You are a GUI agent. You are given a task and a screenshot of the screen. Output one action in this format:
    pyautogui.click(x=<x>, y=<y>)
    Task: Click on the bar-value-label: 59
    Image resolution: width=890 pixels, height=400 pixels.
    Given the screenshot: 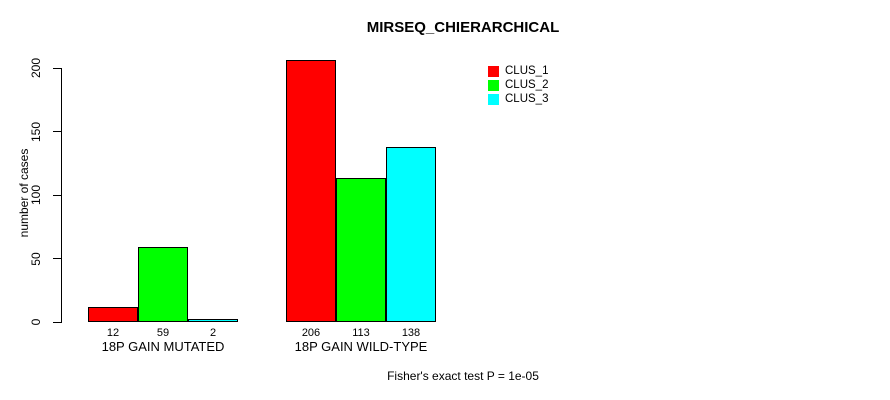 What is the action you would take?
    pyautogui.click(x=163, y=333)
    